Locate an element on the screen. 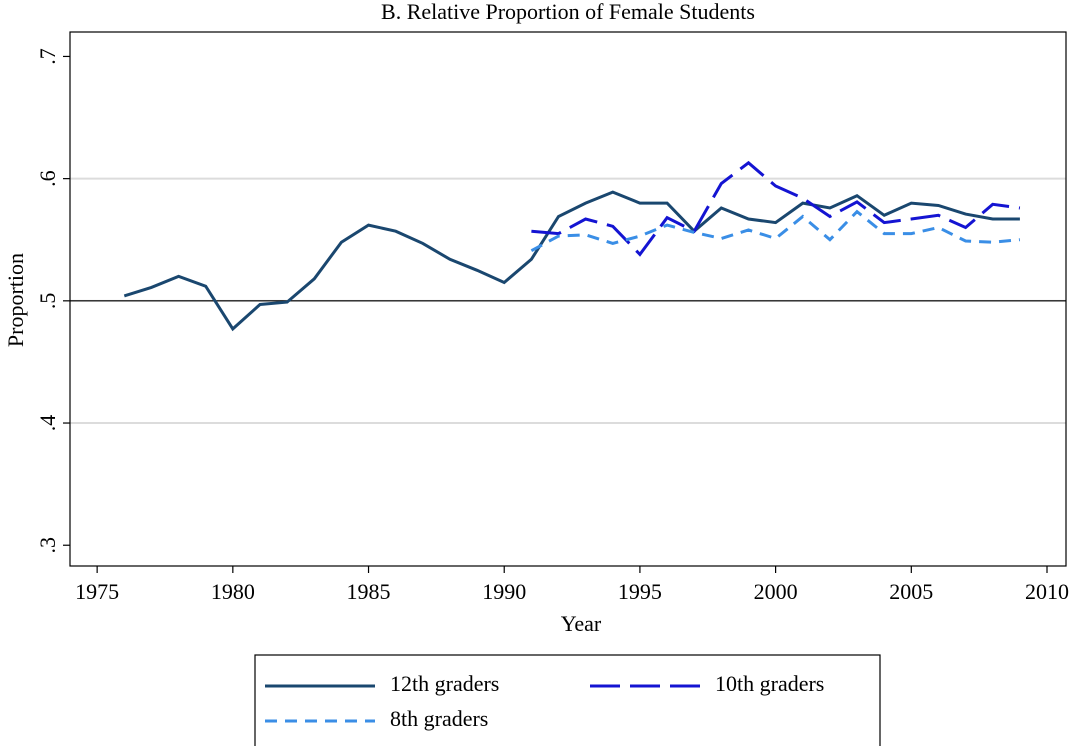  x-tick-label: 2010 is located at coordinates (1047, 591).